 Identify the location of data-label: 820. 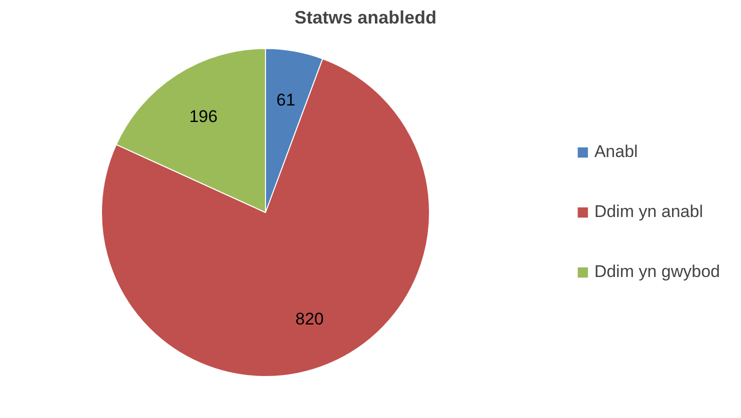
(309, 319).